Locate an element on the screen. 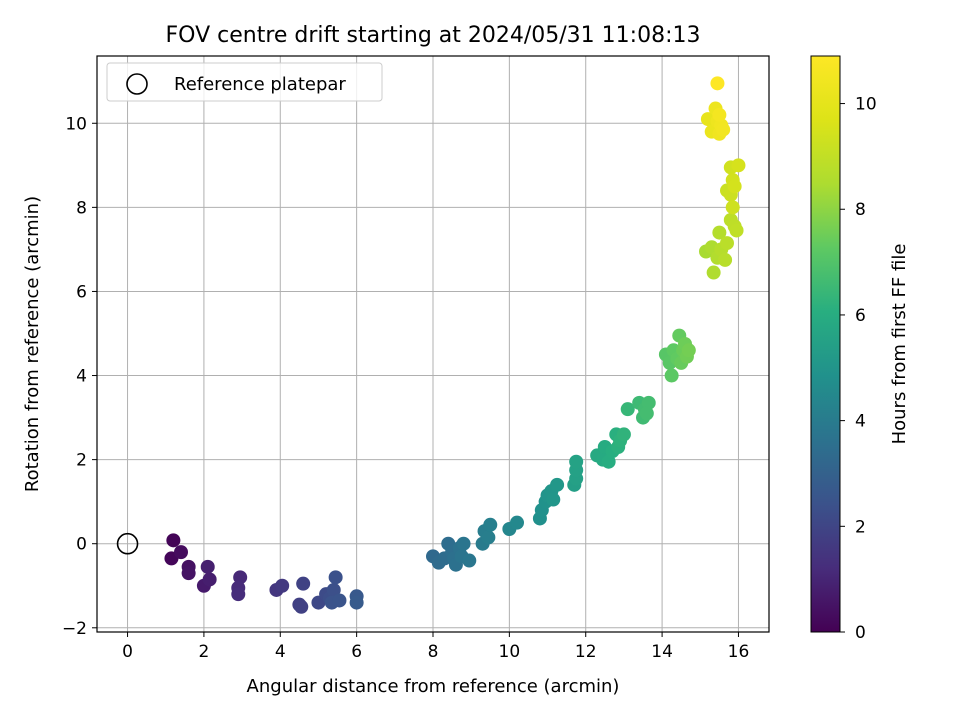 This screenshot has height=720, width=960. x-tick-label: 8 is located at coordinates (433, 652).